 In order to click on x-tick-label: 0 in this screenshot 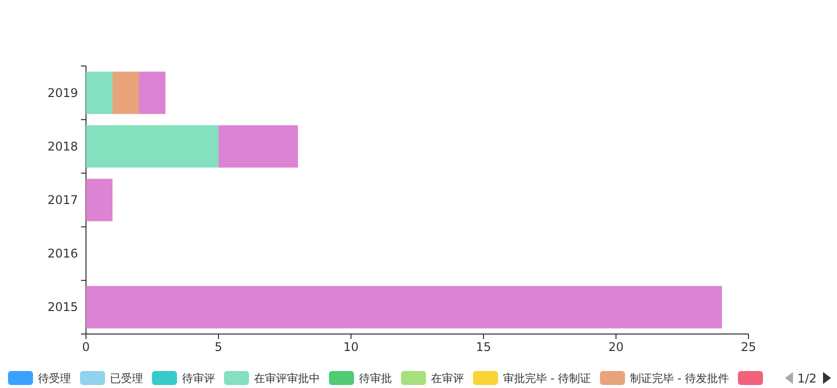, I will do `click(86, 347)`.